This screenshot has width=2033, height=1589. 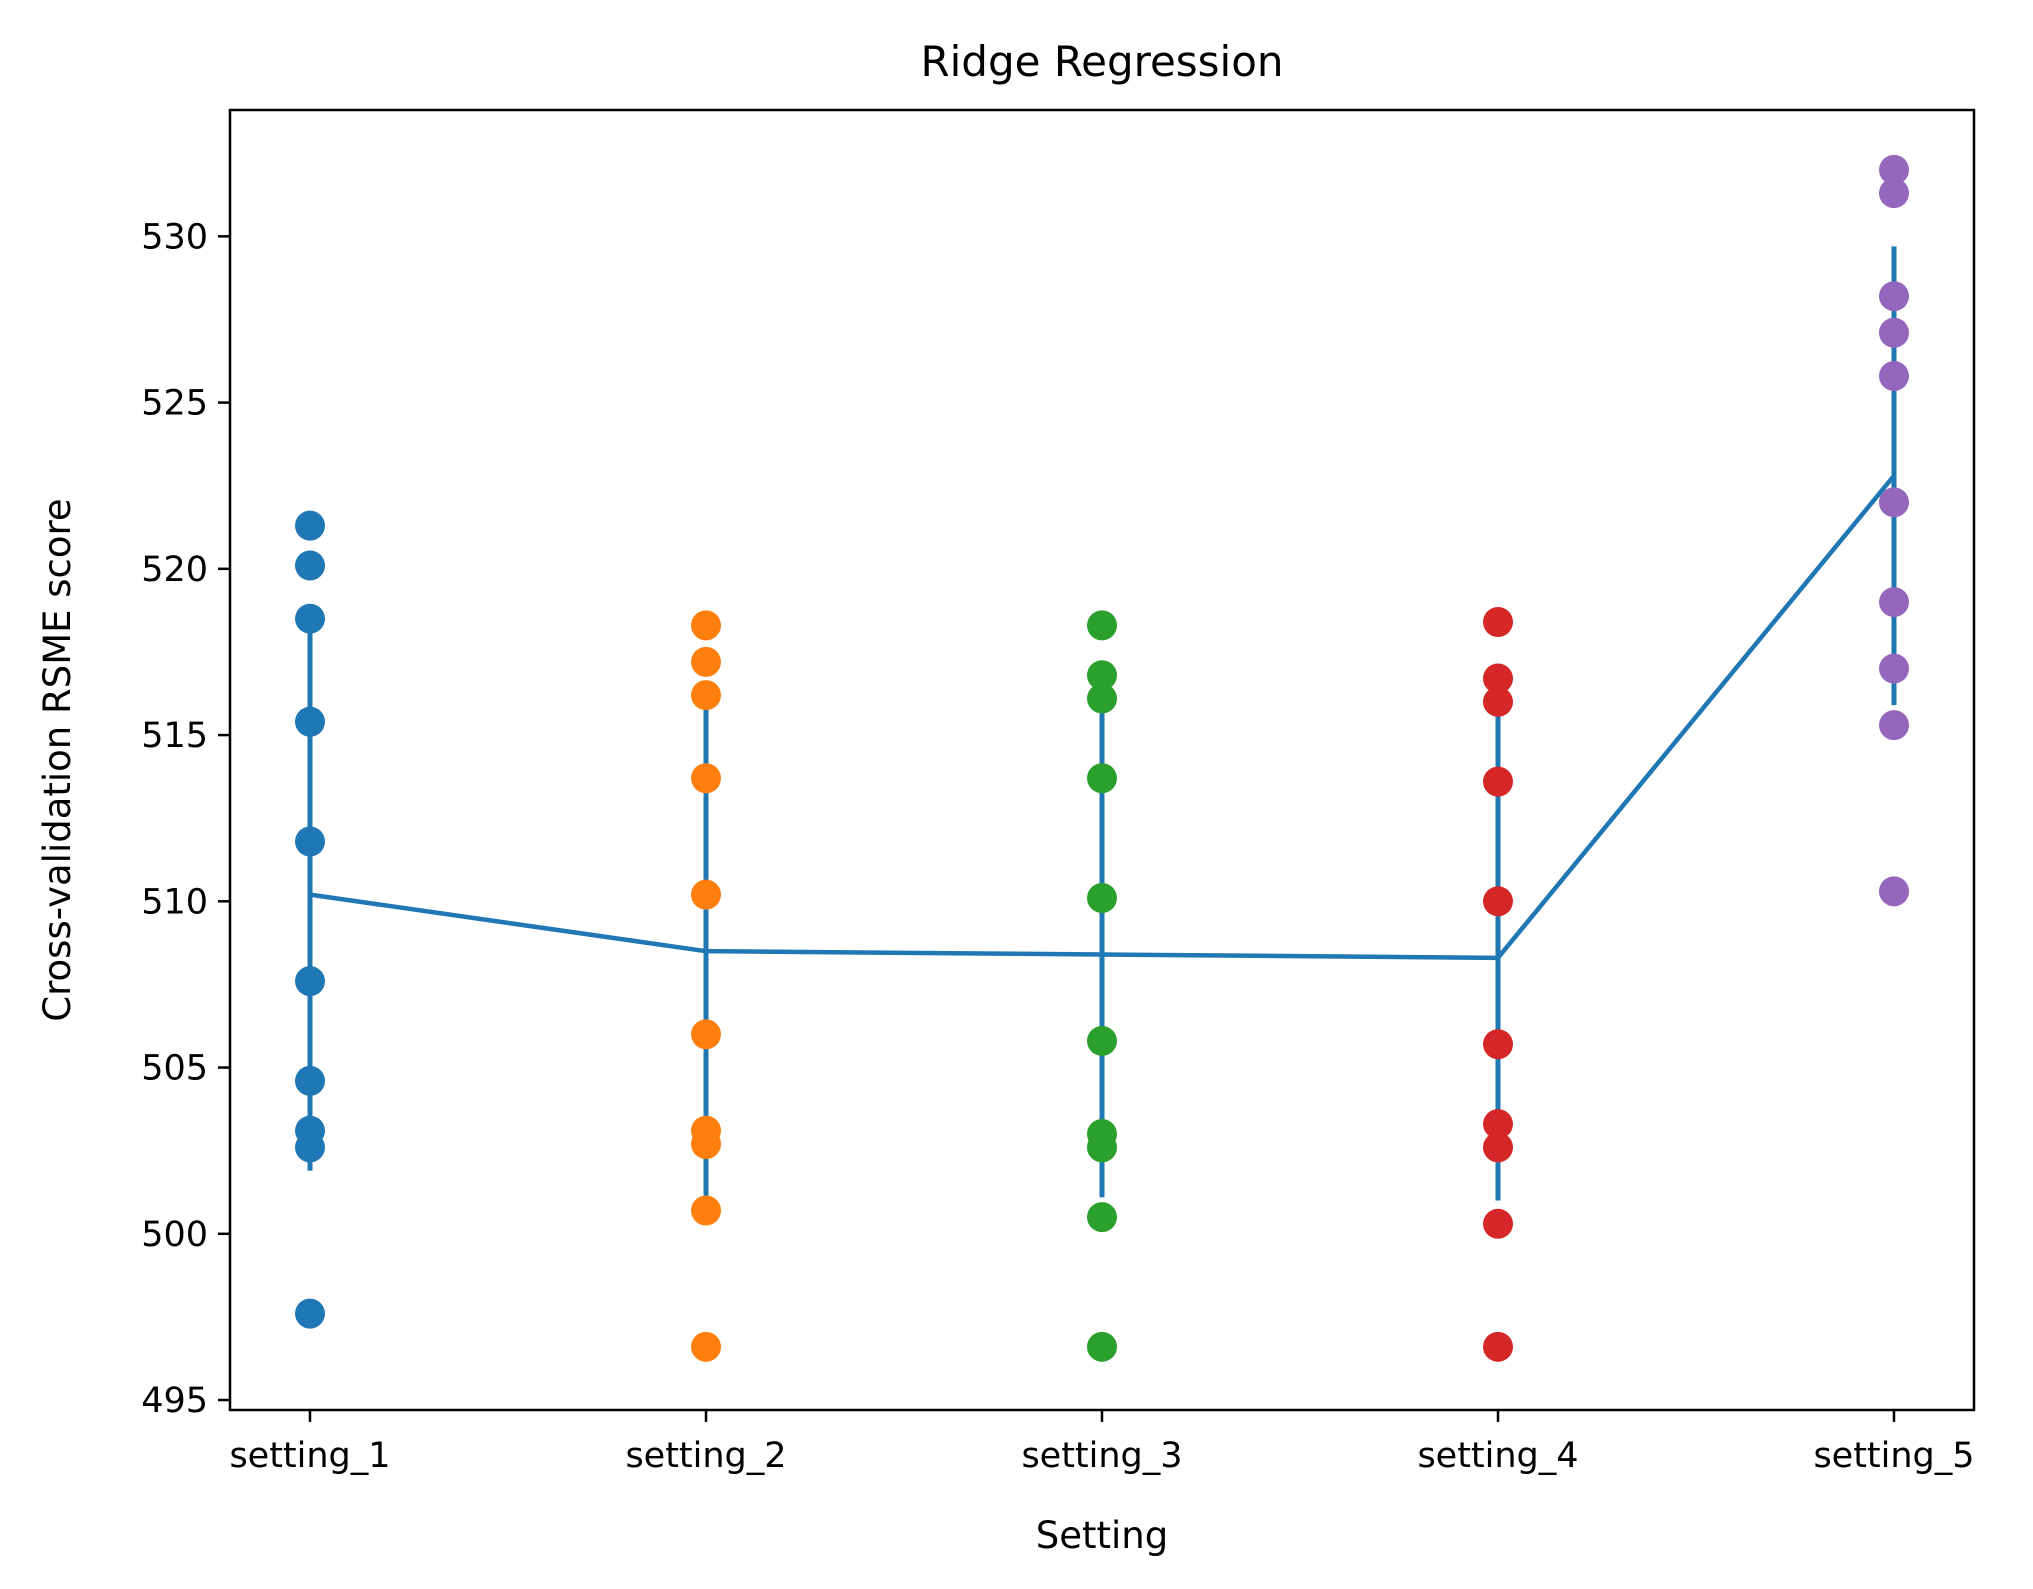 What do you see at coordinates (174, 1401) in the screenshot?
I see `y-tick-label-495: 495` at bounding box center [174, 1401].